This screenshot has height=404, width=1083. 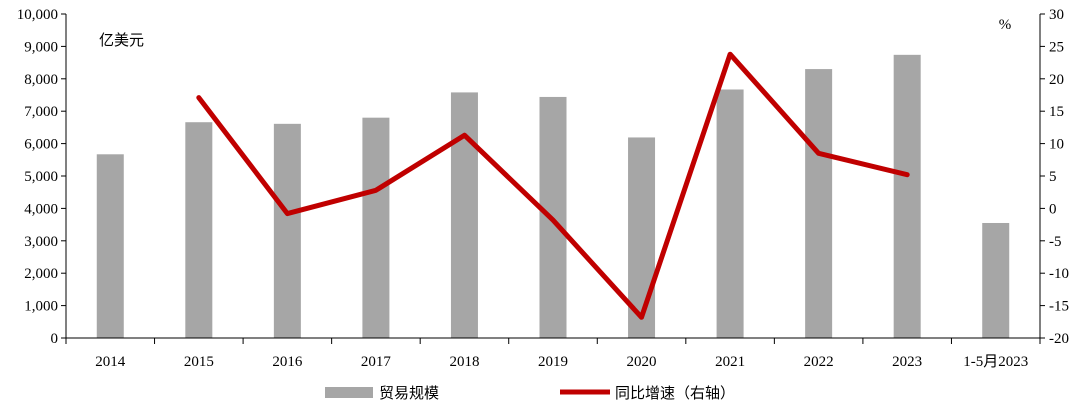 What do you see at coordinates (41, 112) in the screenshot?
I see `left-tick-label: 7,000` at bounding box center [41, 112].